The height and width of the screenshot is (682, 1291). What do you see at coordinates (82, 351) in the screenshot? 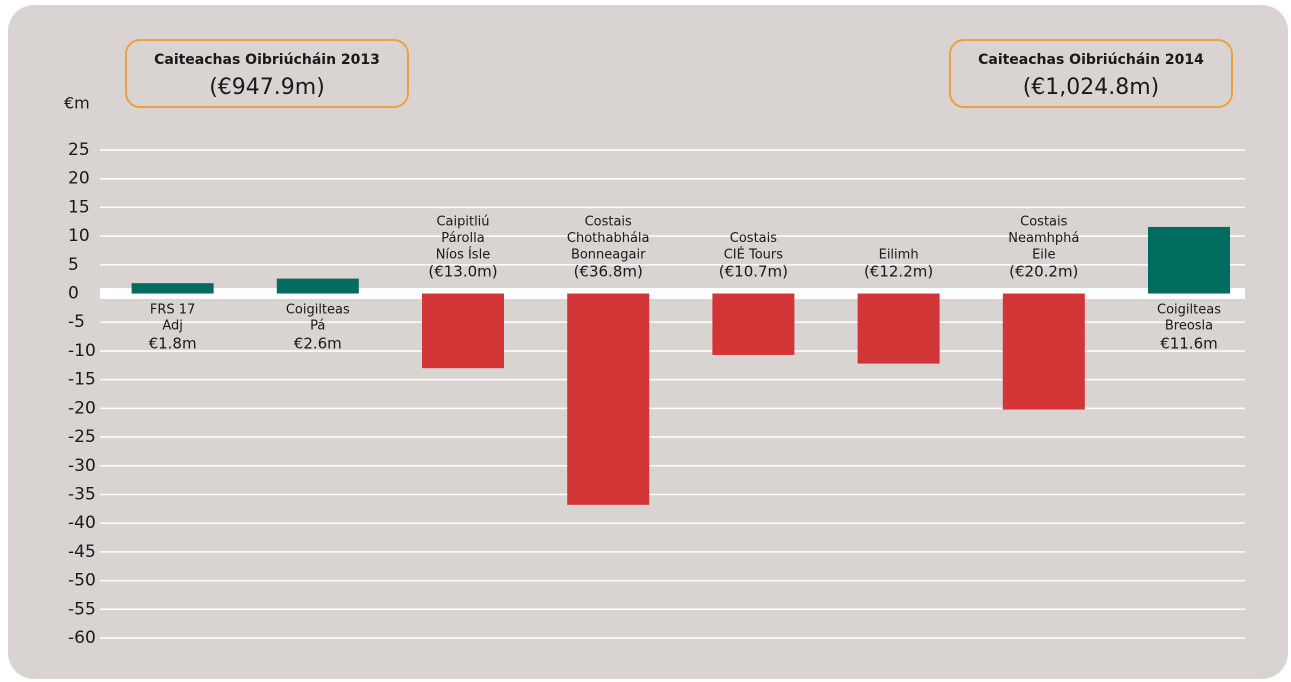
I see `y-tick-label: -10` at bounding box center [82, 351].